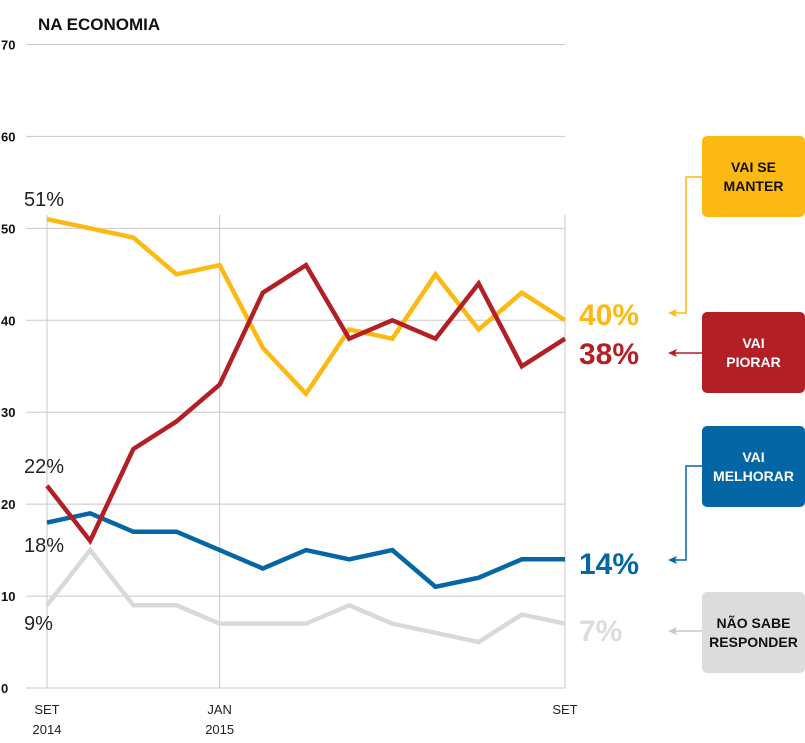 The width and height of the screenshot is (805, 743). Describe the element at coordinates (8, 412) in the screenshot. I see `y-tick-label: 30` at that location.